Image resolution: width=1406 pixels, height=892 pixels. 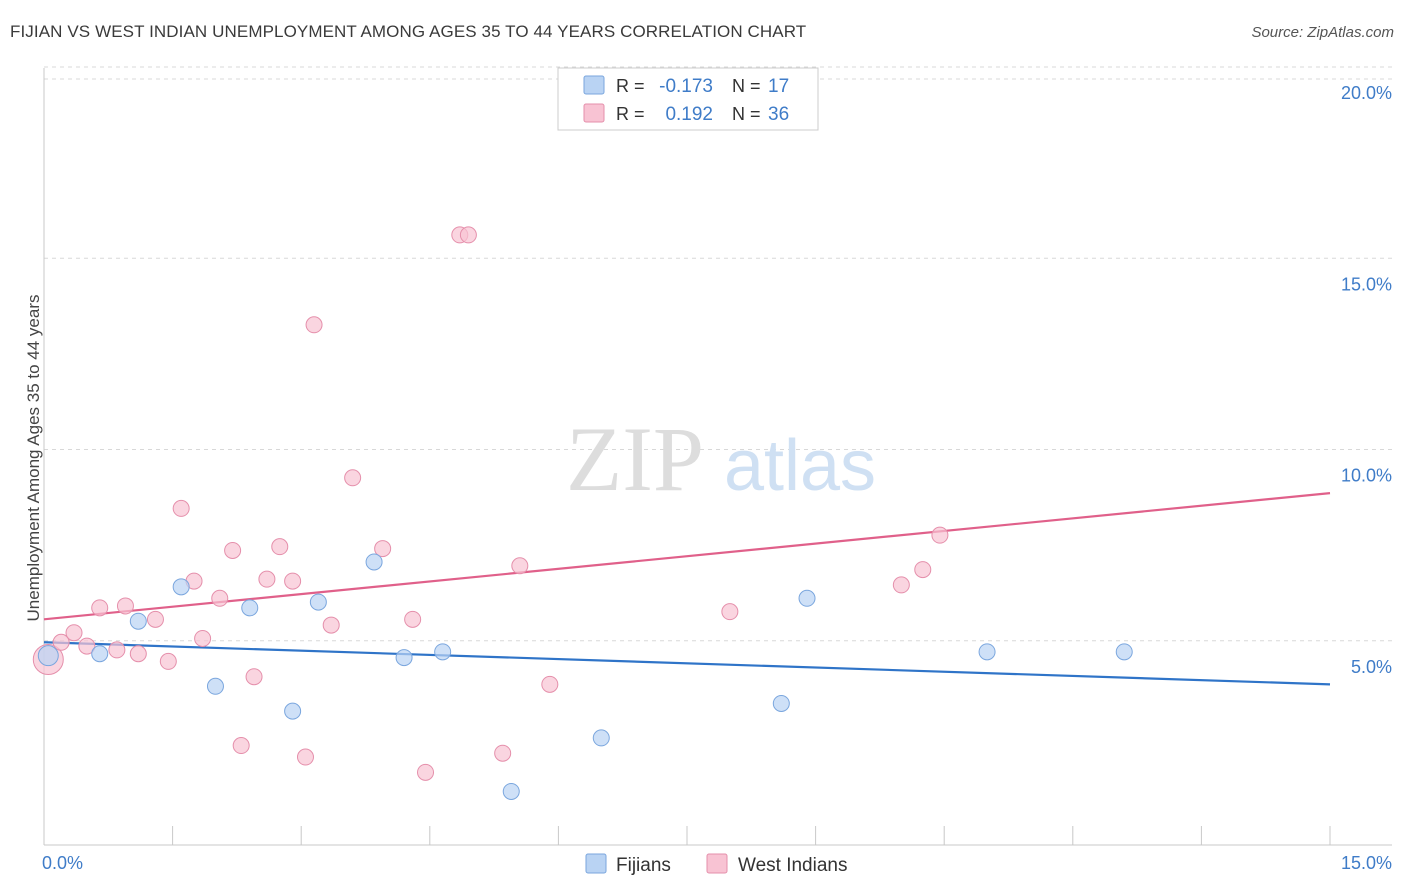 I want to click on y-tick-label: 5.0%, so click(x=1371, y=667).